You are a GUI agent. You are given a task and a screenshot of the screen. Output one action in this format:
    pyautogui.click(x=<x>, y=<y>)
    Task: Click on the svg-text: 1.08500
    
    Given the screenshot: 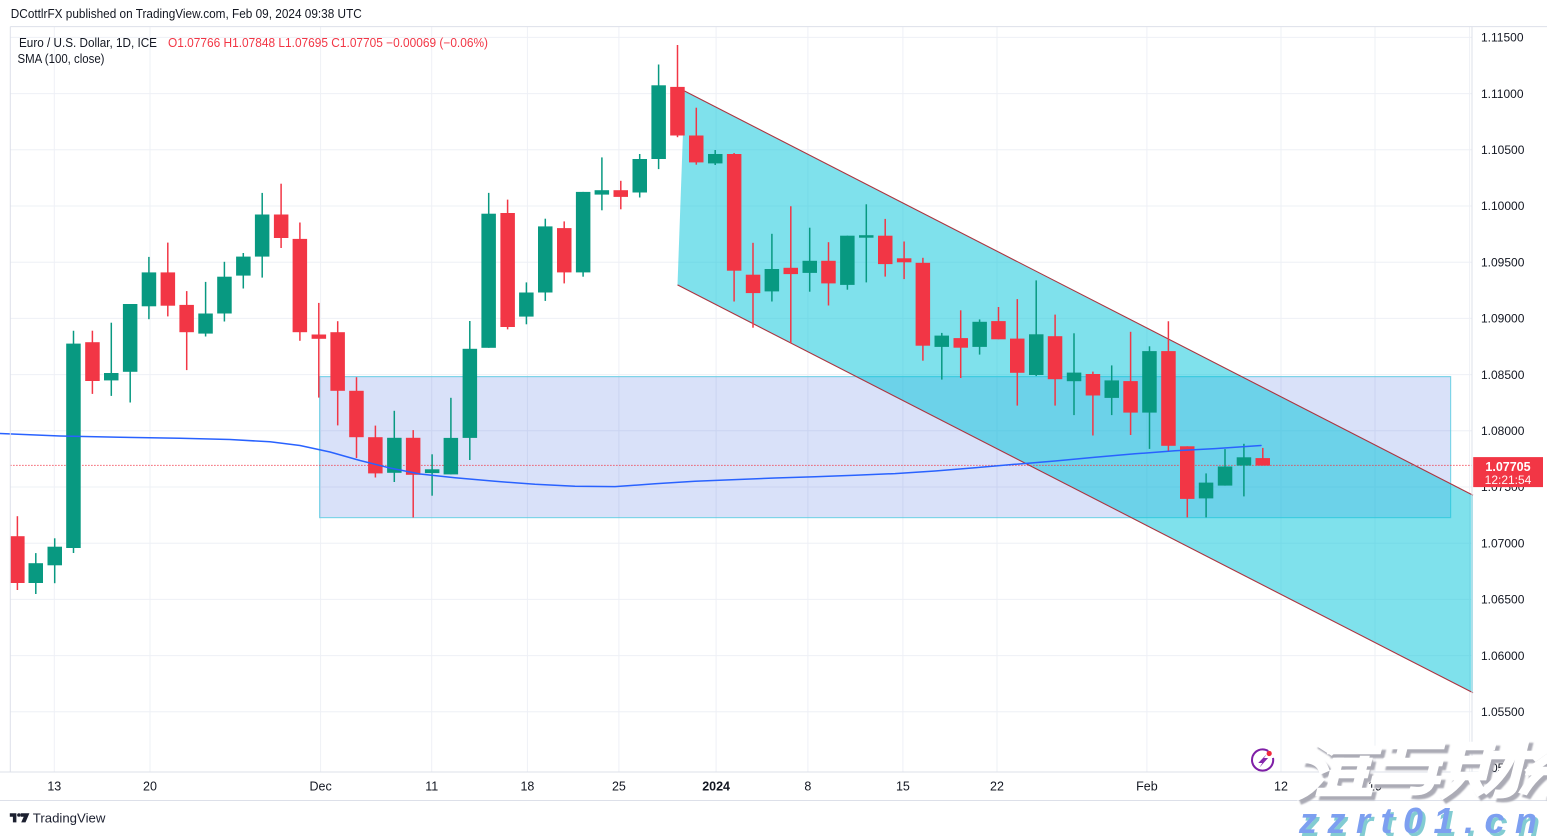 What is the action you would take?
    pyautogui.click(x=1503, y=375)
    